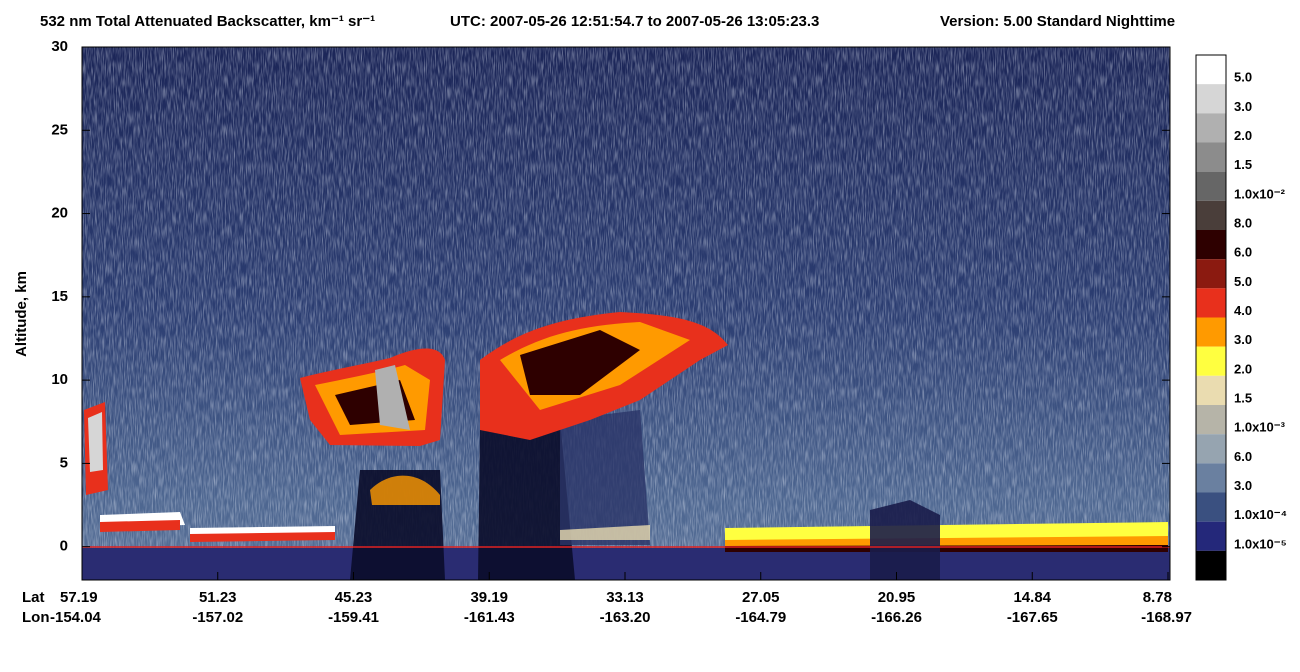 This screenshot has width=1300, height=672. Describe the element at coordinates (897, 597) in the screenshot. I see `lat-label: 20.95` at that location.